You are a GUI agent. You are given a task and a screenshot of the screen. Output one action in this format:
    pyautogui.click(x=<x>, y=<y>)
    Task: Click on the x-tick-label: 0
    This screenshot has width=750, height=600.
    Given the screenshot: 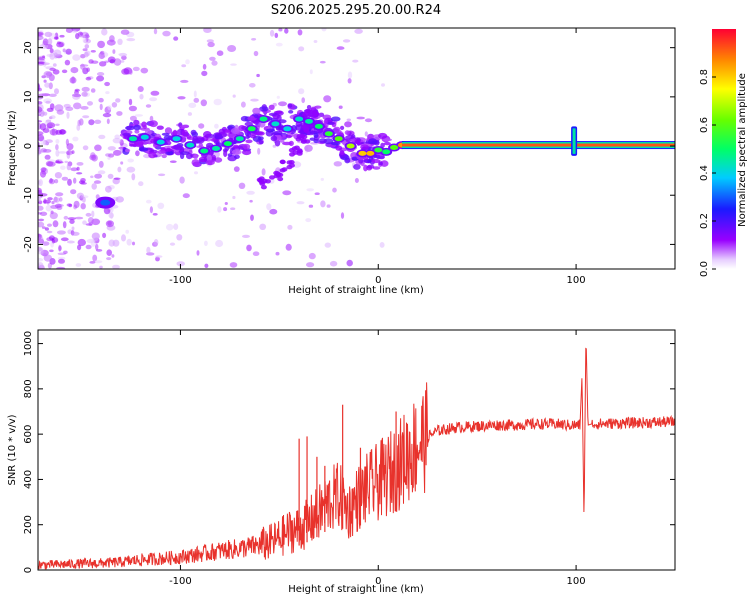 What is the action you would take?
    pyautogui.click(x=378, y=280)
    